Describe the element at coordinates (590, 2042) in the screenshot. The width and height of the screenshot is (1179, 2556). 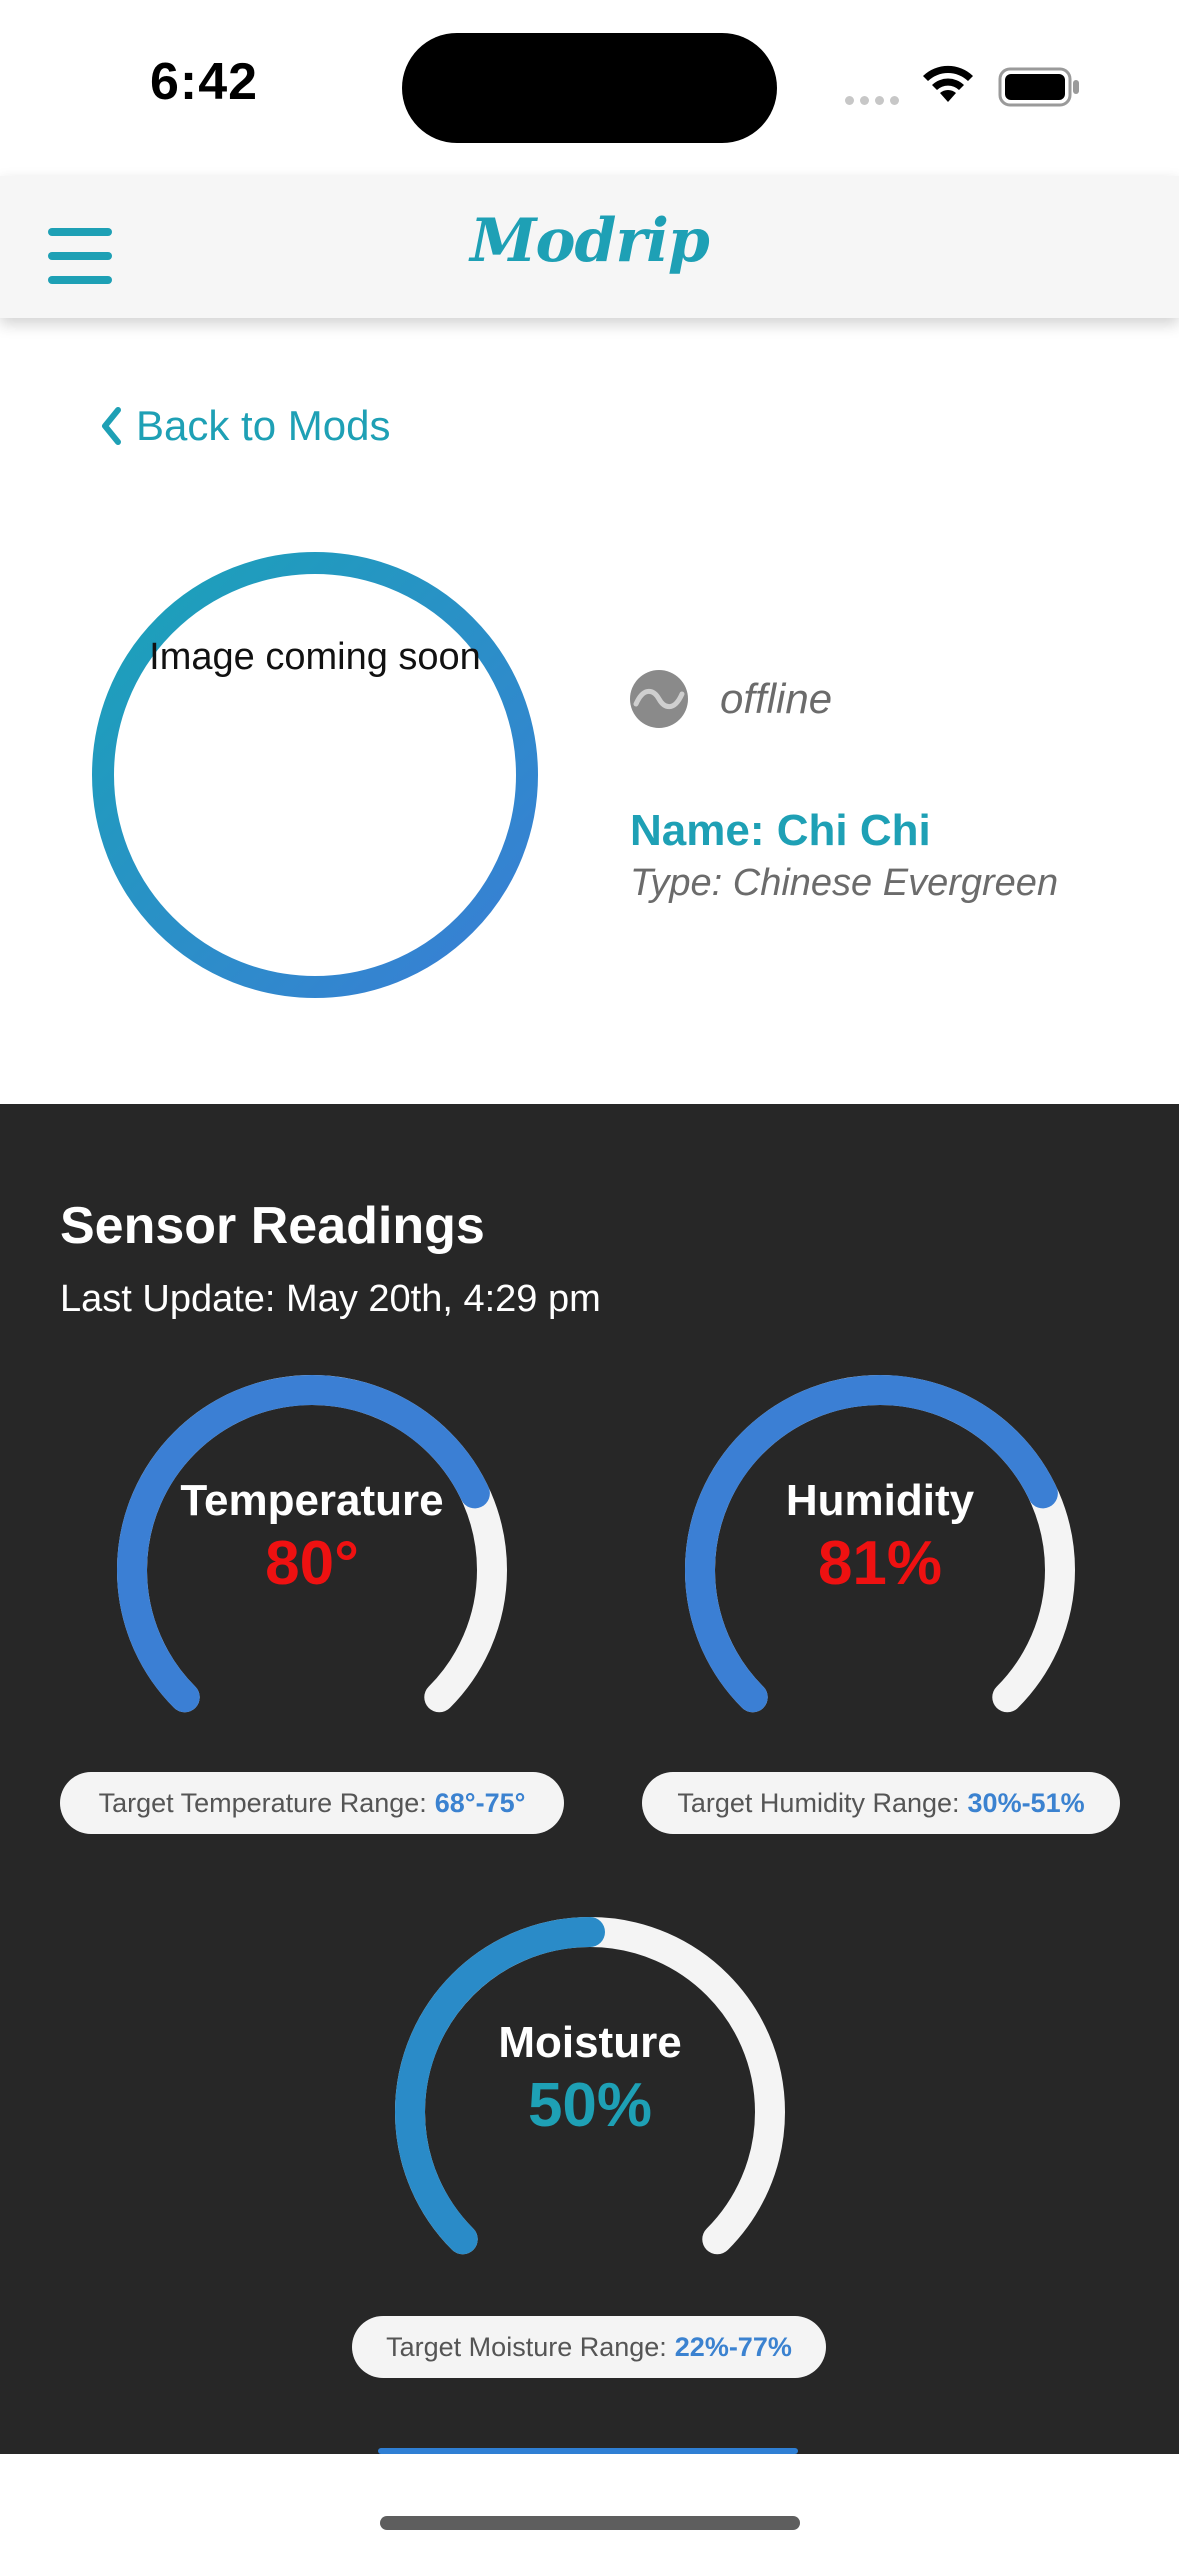
I see `gauge-label: Moisture` at that location.